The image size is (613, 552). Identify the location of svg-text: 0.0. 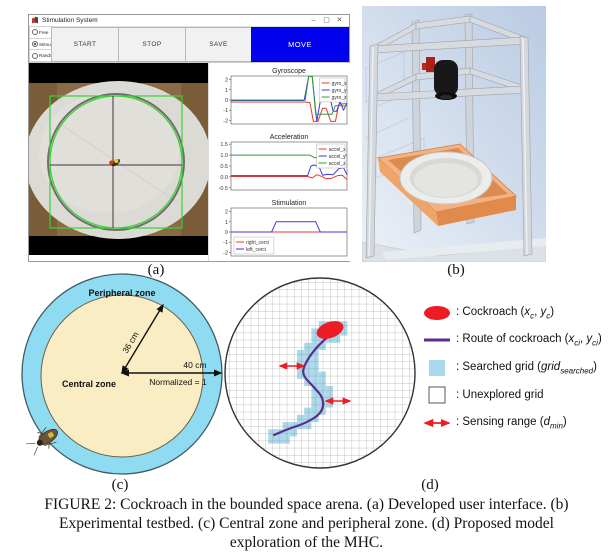
(224, 178).